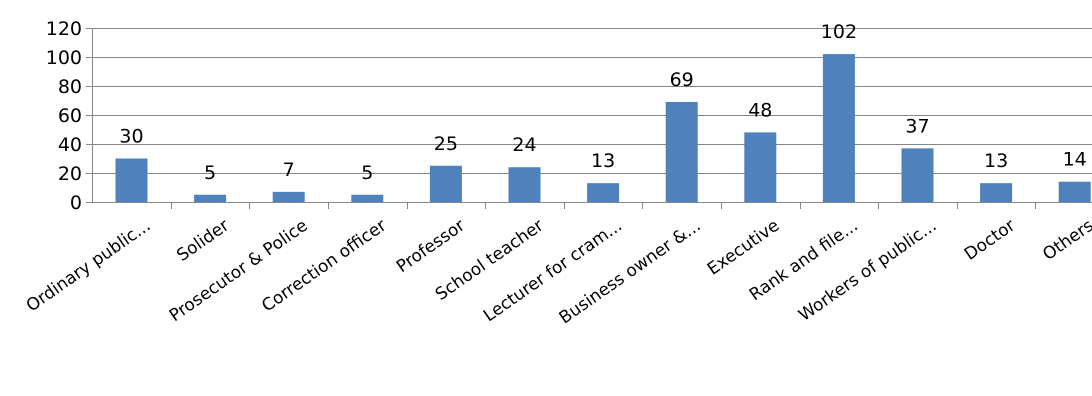 The image size is (1092, 396). What do you see at coordinates (70, 145) in the screenshot?
I see `y-tick-label: 40` at bounding box center [70, 145].